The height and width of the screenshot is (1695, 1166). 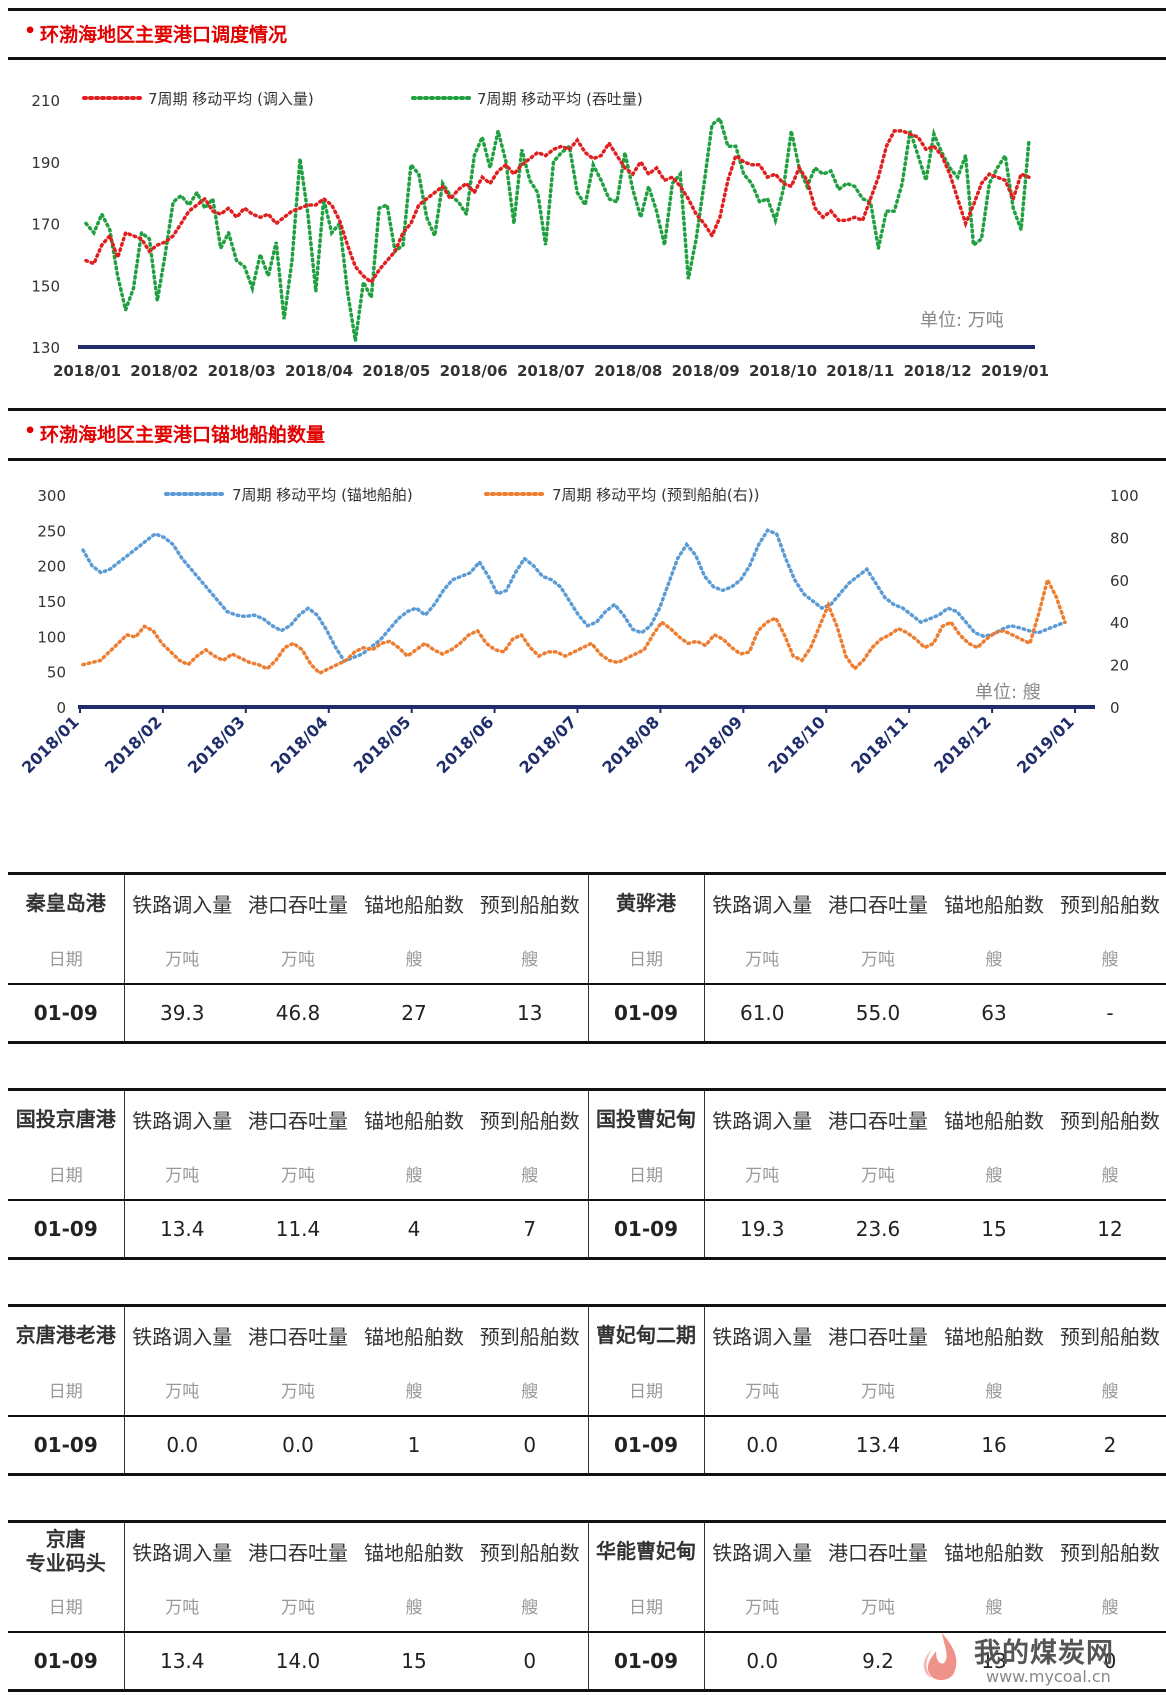 I want to click on watermark-url: www.mycoal.cn, so click(x=1048, y=1676).